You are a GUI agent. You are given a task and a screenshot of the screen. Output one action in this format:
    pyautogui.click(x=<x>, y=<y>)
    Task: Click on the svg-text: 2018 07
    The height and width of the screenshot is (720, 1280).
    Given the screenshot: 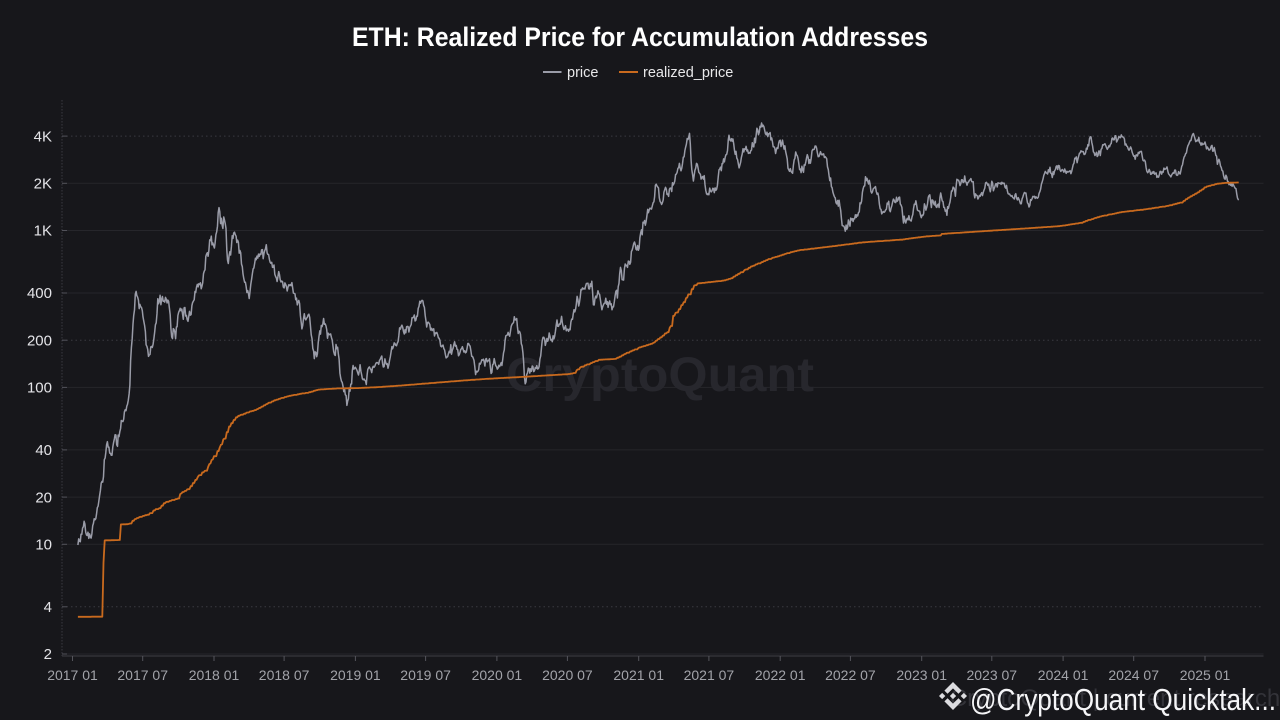 What is the action you would take?
    pyautogui.click(x=284, y=675)
    